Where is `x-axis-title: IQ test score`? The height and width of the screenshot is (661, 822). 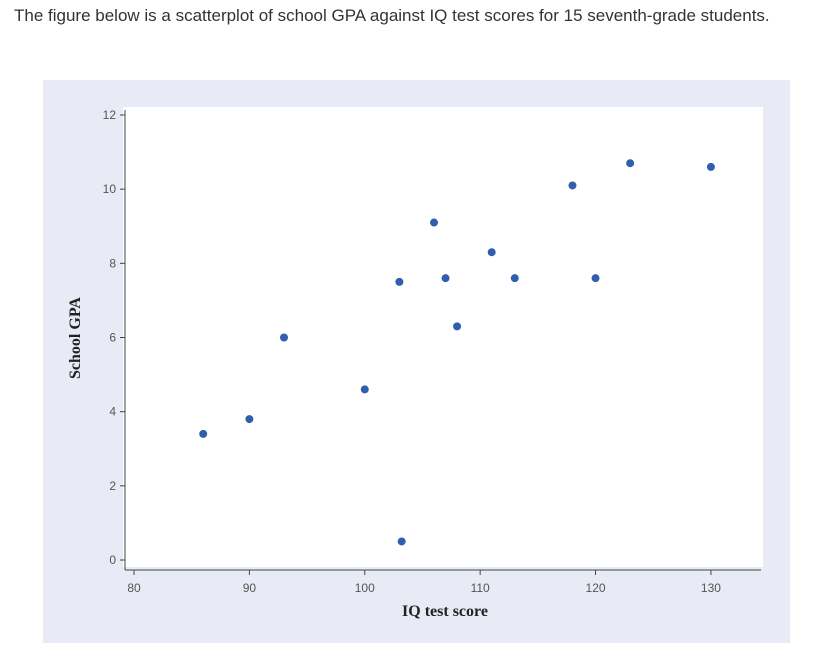 x-axis-title: IQ test score is located at coordinates (445, 611).